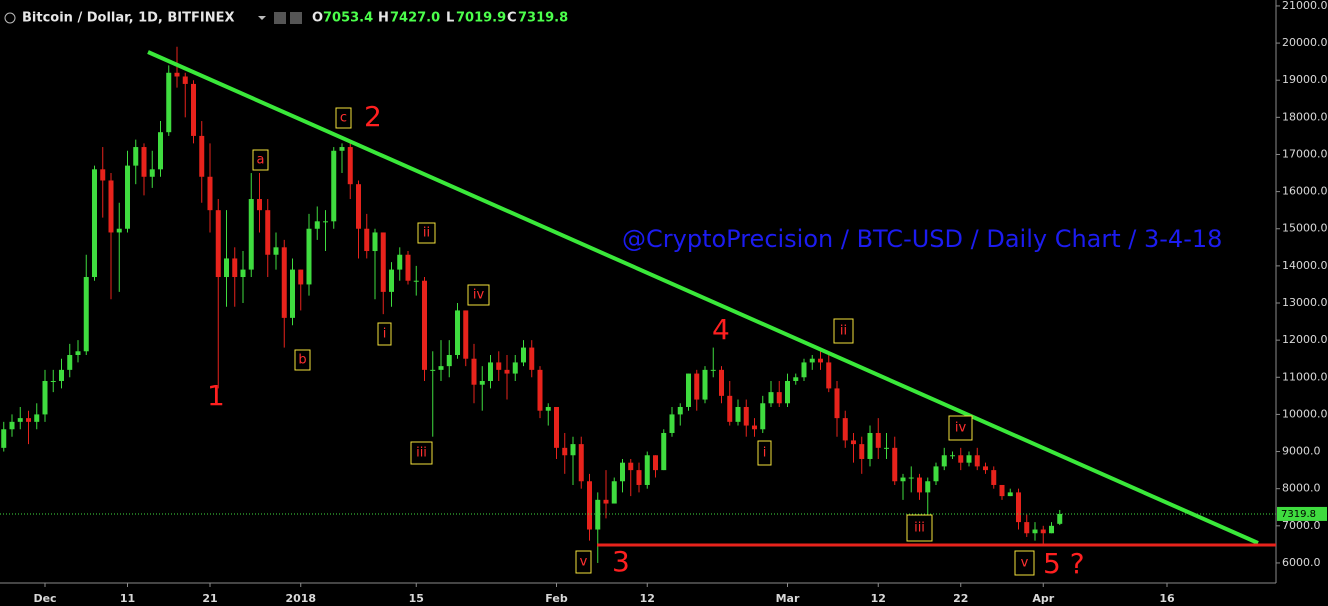 The image size is (1328, 606). Describe the element at coordinates (1298, 514) in the screenshot. I see `last-price-label: 7319.8` at that location.